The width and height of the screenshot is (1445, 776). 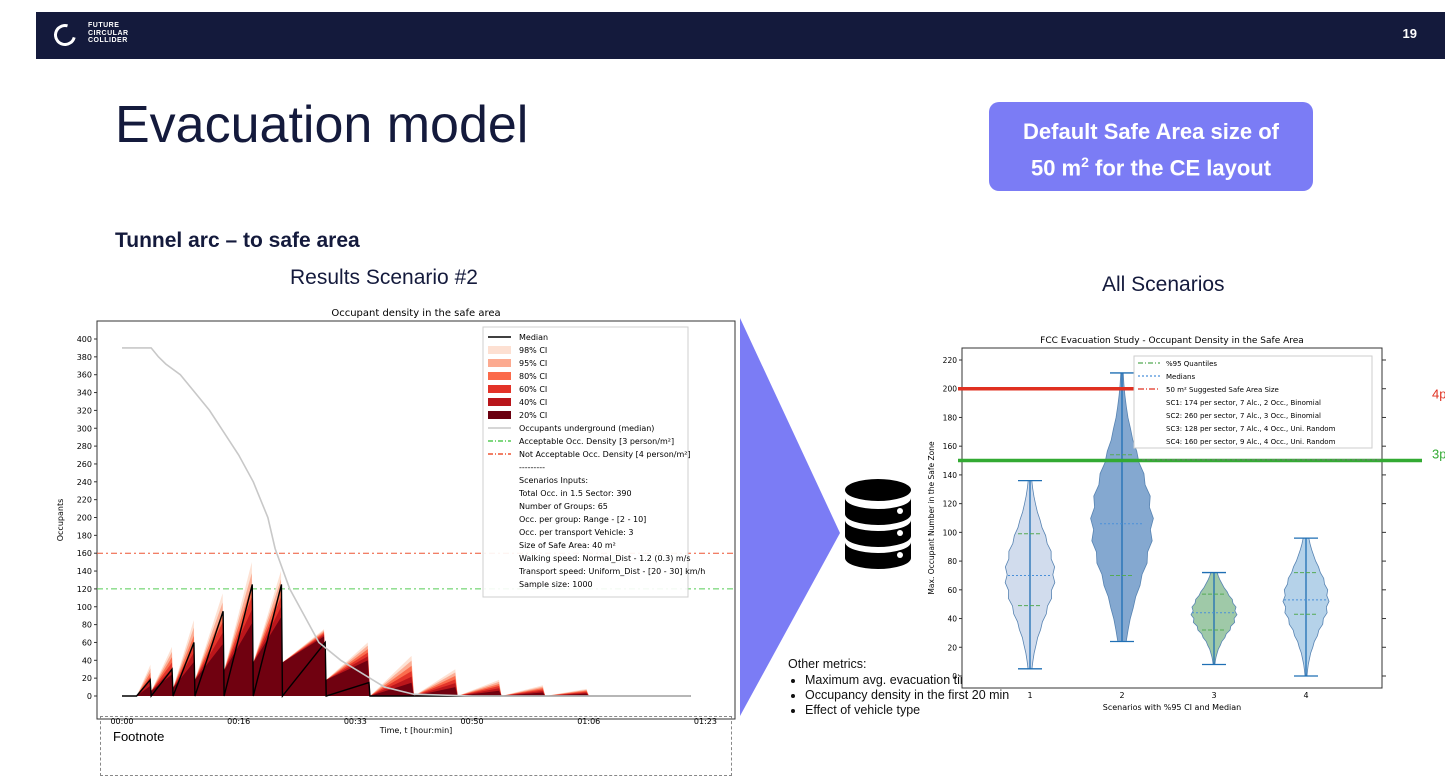 What do you see at coordinates (596, 441) in the screenshot?
I see `legend-label: Acceptable Occ. Density [3 person/m²]` at bounding box center [596, 441].